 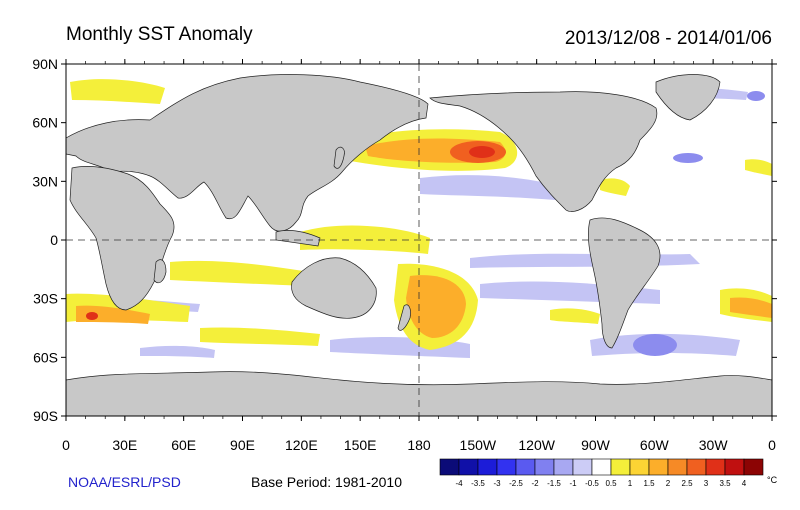 I want to click on lon-tick-label: 150W, so click(x=478, y=445).